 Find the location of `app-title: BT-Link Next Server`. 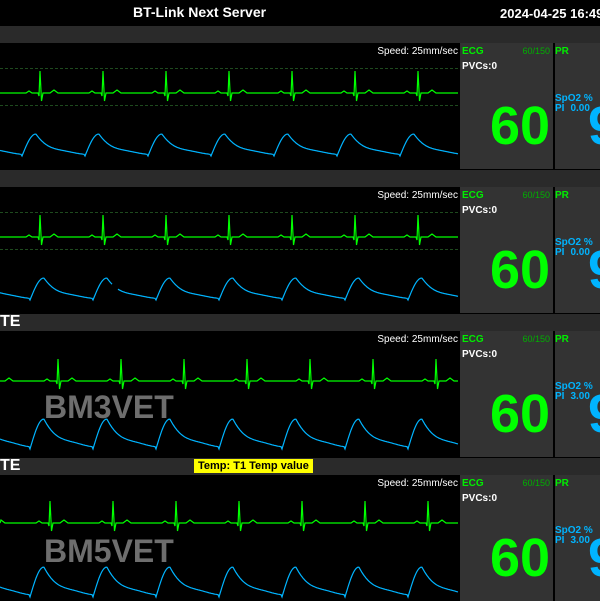

app-title: BT-Link Next Server is located at coordinates (200, 12).